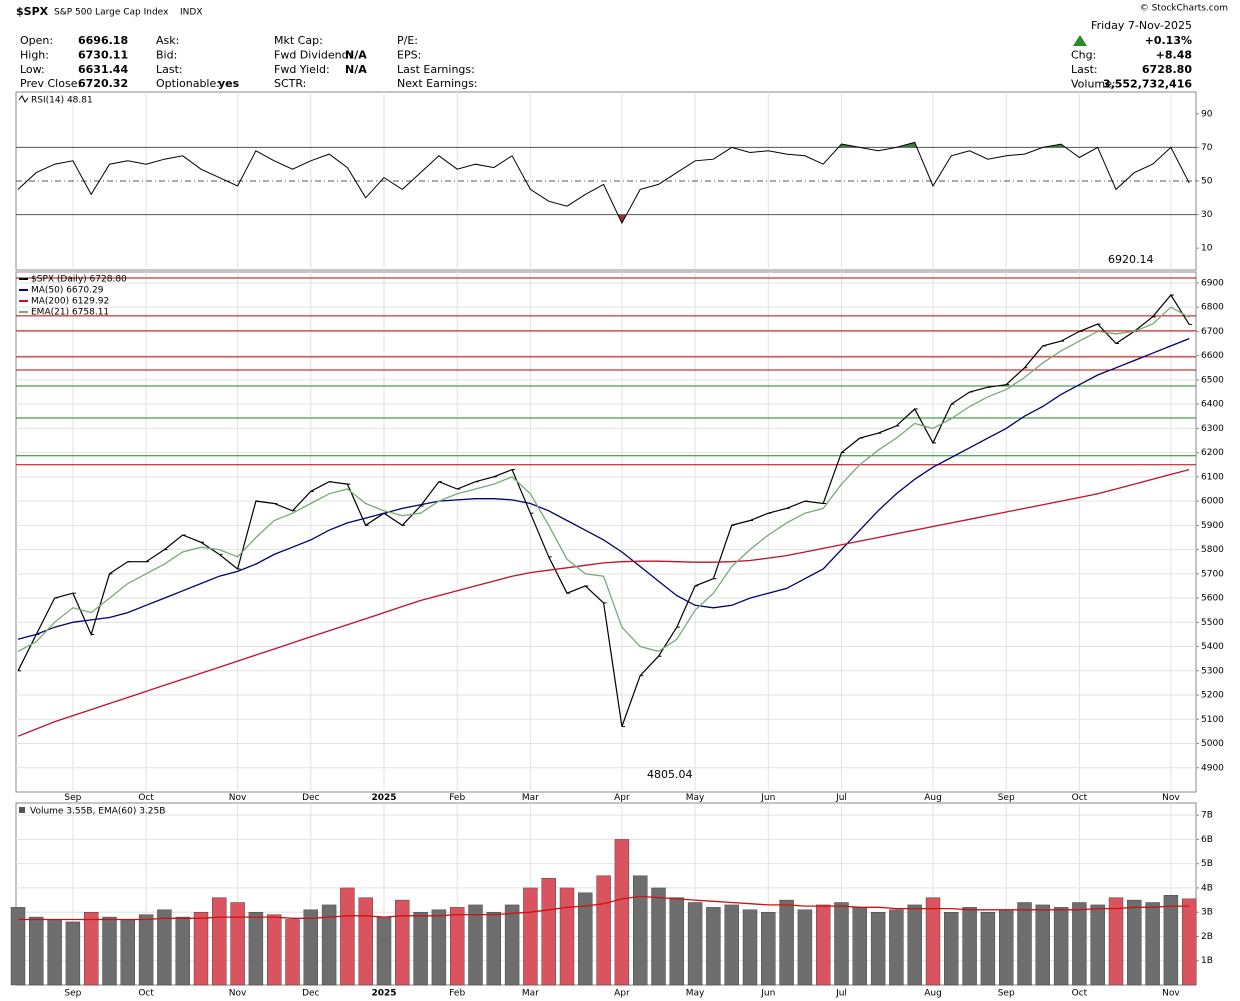 The height and width of the screenshot is (1001, 1240). Describe the element at coordinates (1207, 840) in the screenshot. I see `y-tick-label: 6B` at that location.